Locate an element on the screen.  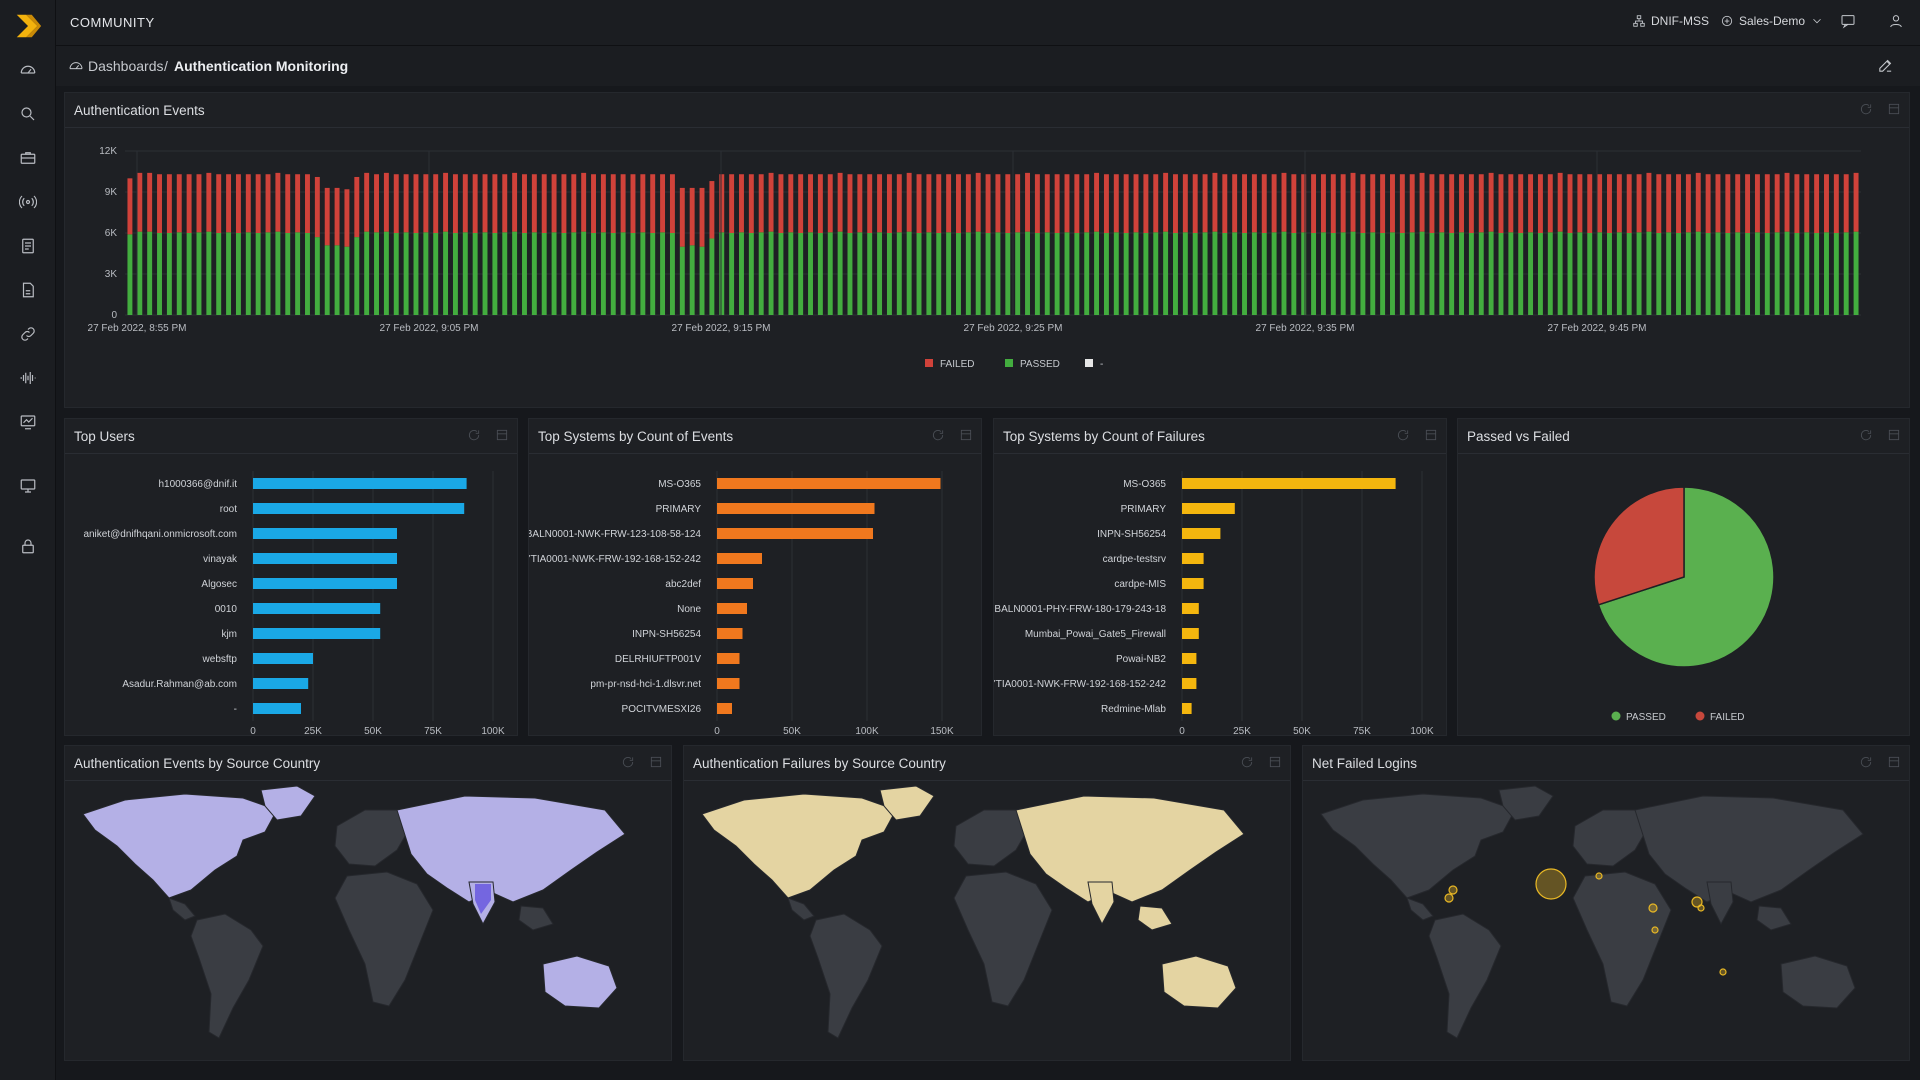
country-greenland is located at coordinates (907, 803).